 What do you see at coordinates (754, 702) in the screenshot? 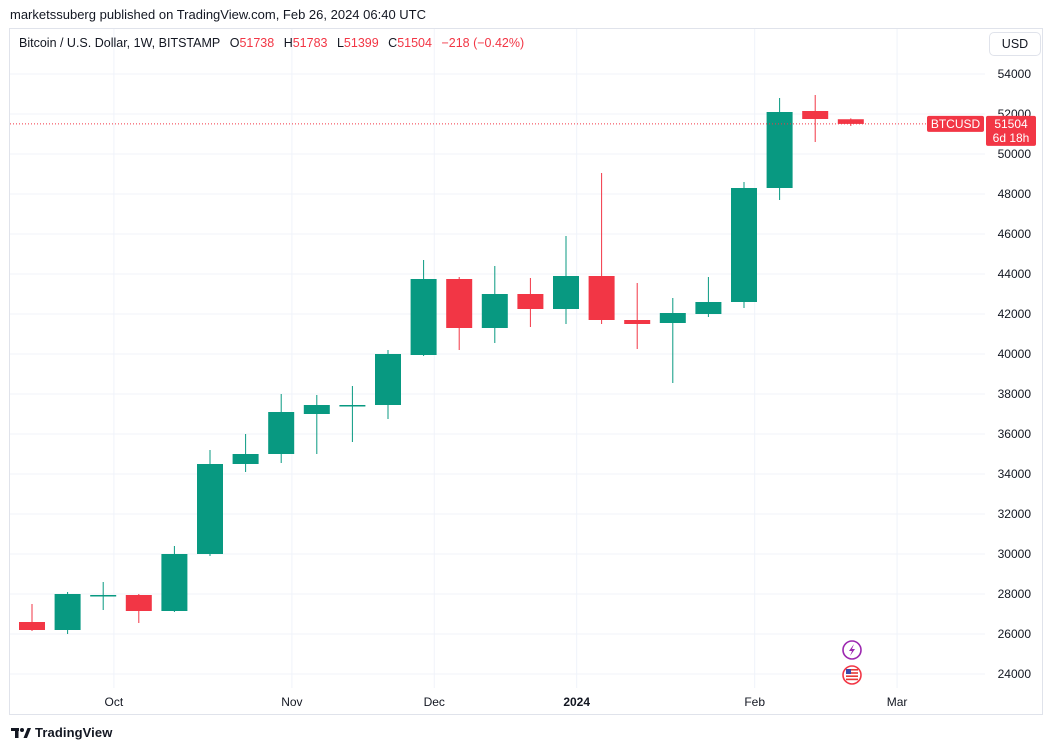
I see `time-tick-label: Feb` at bounding box center [754, 702].